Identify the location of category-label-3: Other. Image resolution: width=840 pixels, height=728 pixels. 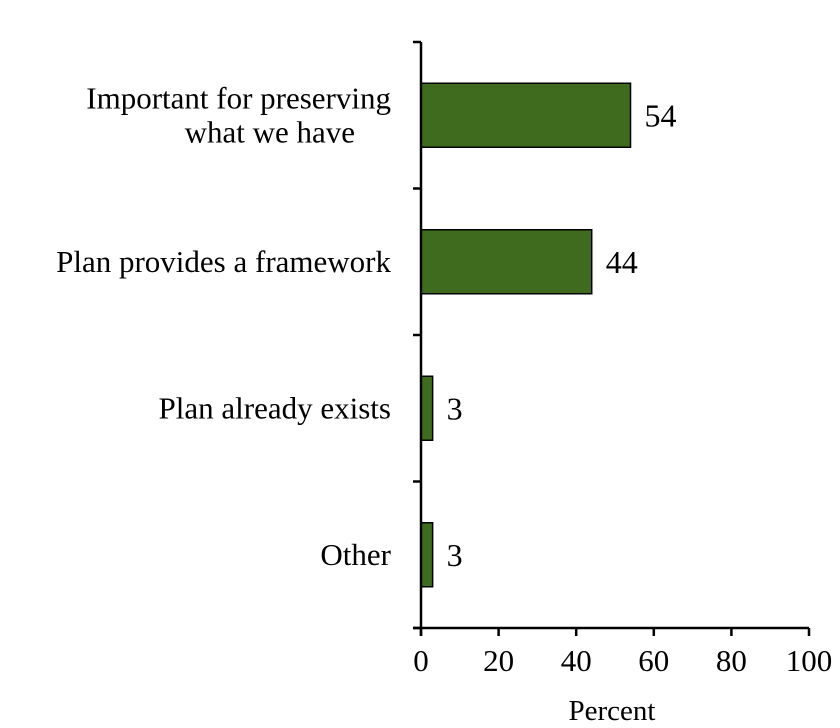
(355, 554).